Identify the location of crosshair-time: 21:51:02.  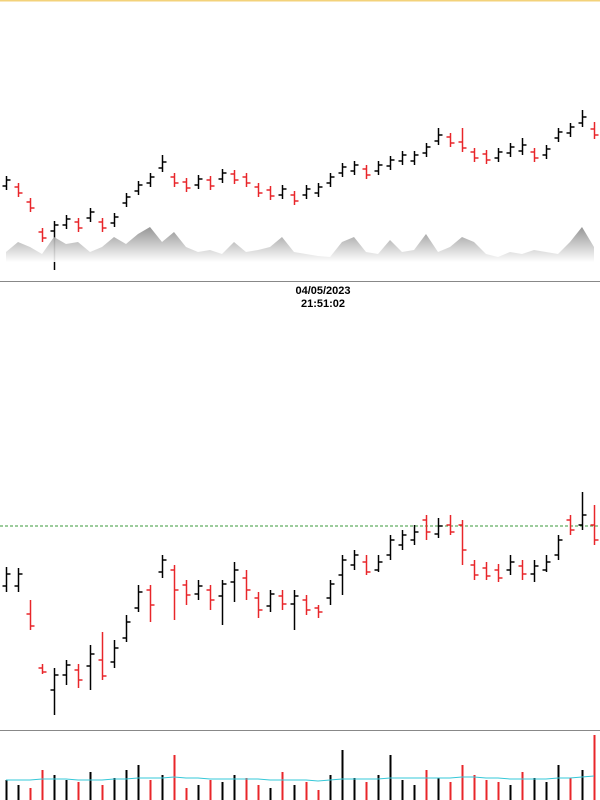
(323, 304).